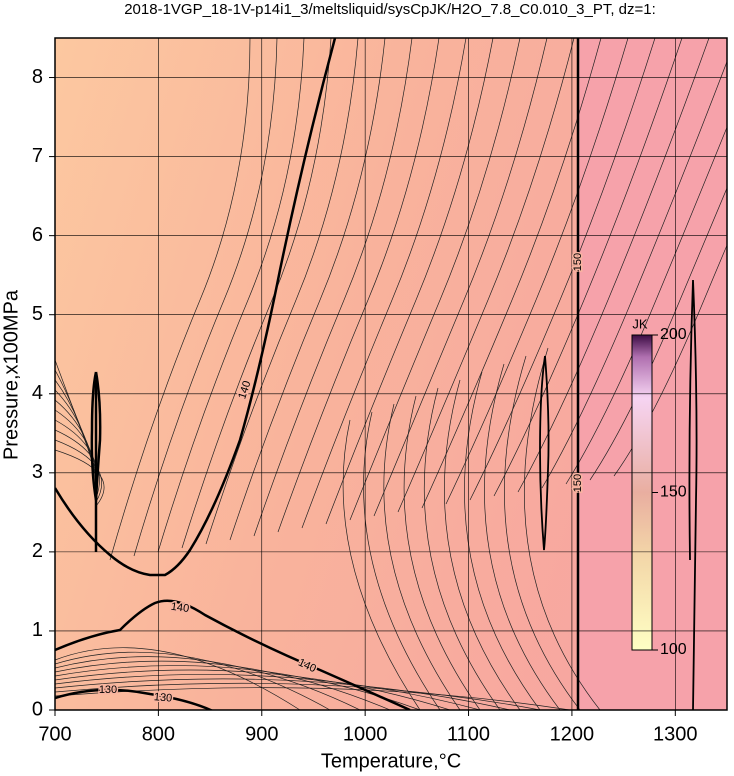 The height and width of the screenshot is (776, 734). What do you see at coordinates (642, 492) in the screenshot?
I see `colorbar` at bounding box center [642, 492].